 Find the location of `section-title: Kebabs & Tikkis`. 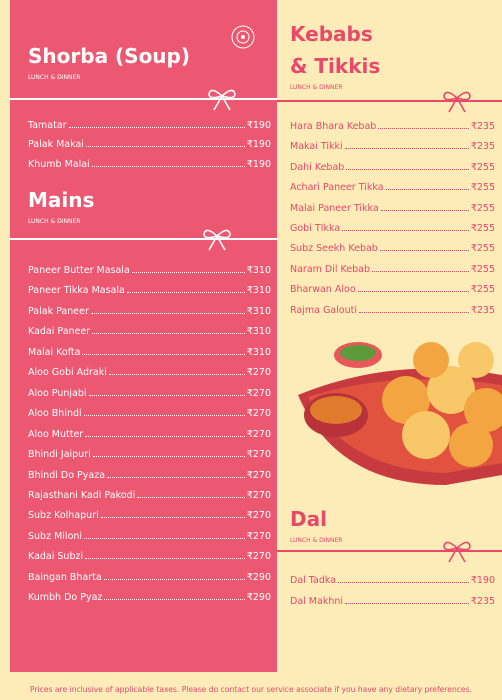

section-title: Kebabs & Tikkis is located at coordinates (335, 50).